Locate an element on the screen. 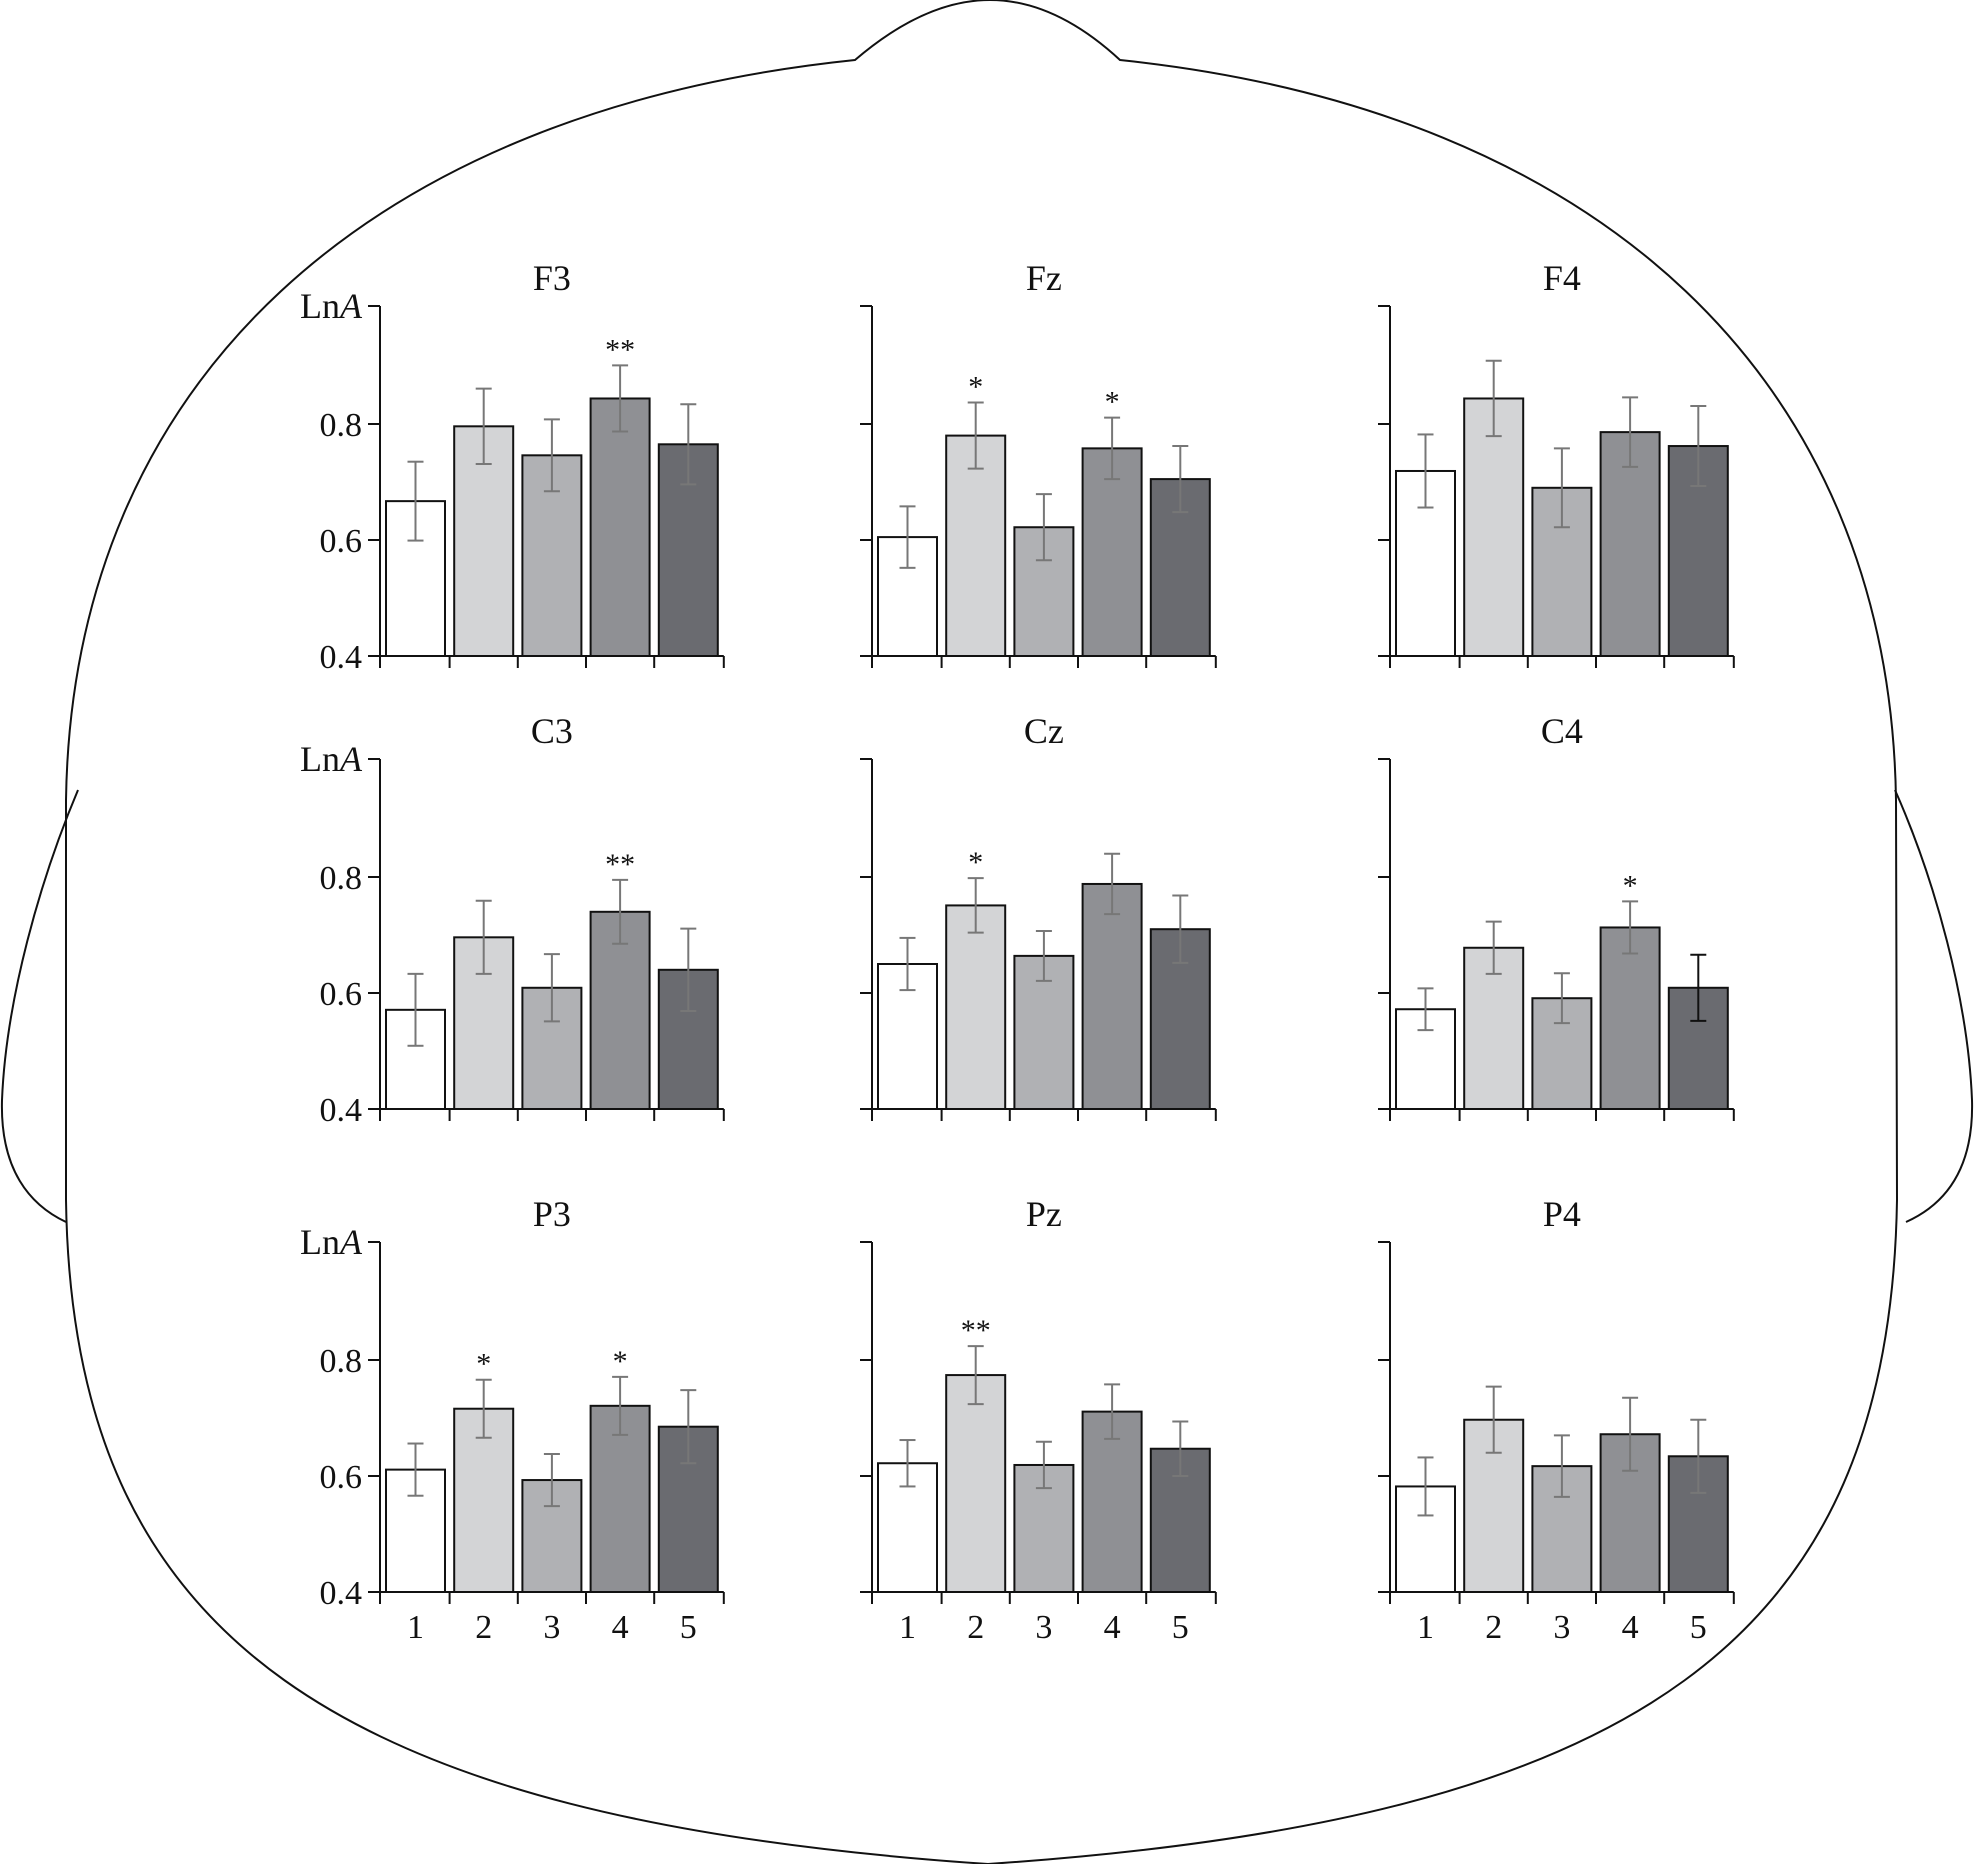  chart-panel-c3: 0.4 0.6 0.8 LnA C3 ** is located at coordinates (512, 920).